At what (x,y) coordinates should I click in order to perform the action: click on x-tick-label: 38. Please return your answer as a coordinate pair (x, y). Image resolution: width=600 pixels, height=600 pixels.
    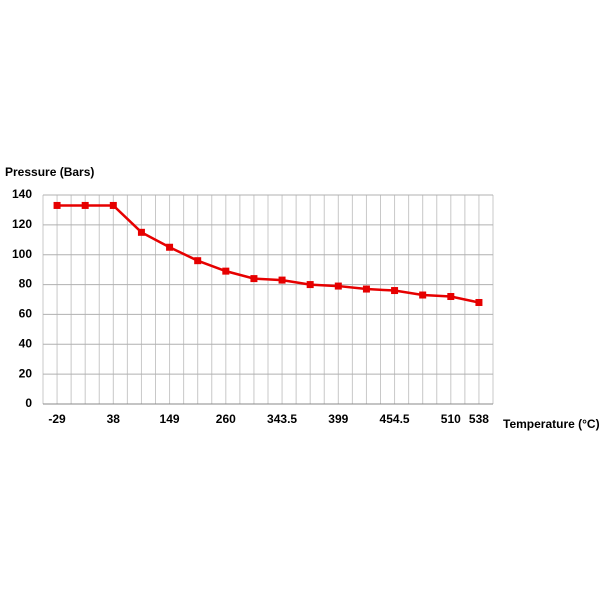
    Looking at the image, I should click on (114, 419).